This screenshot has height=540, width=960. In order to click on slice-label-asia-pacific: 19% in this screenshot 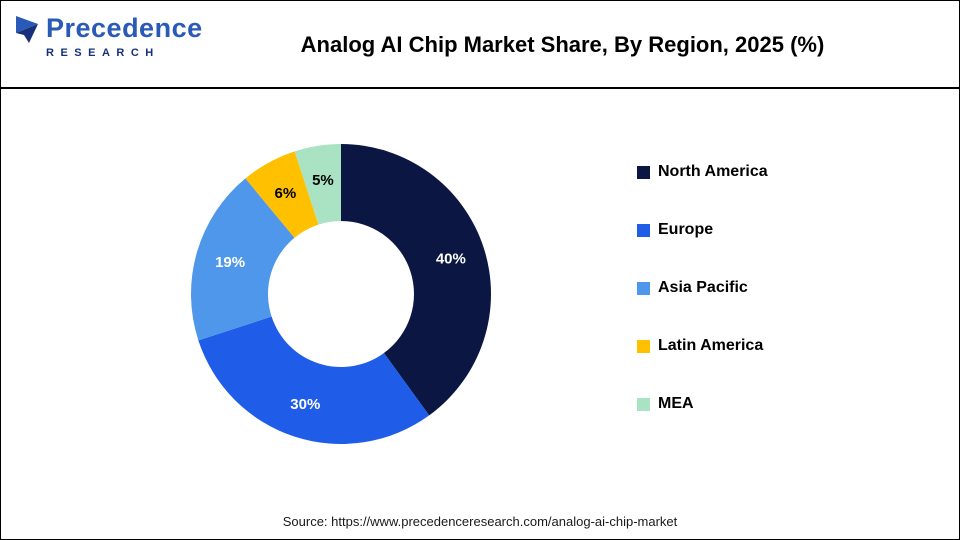, I will do `click(230, 262)`.